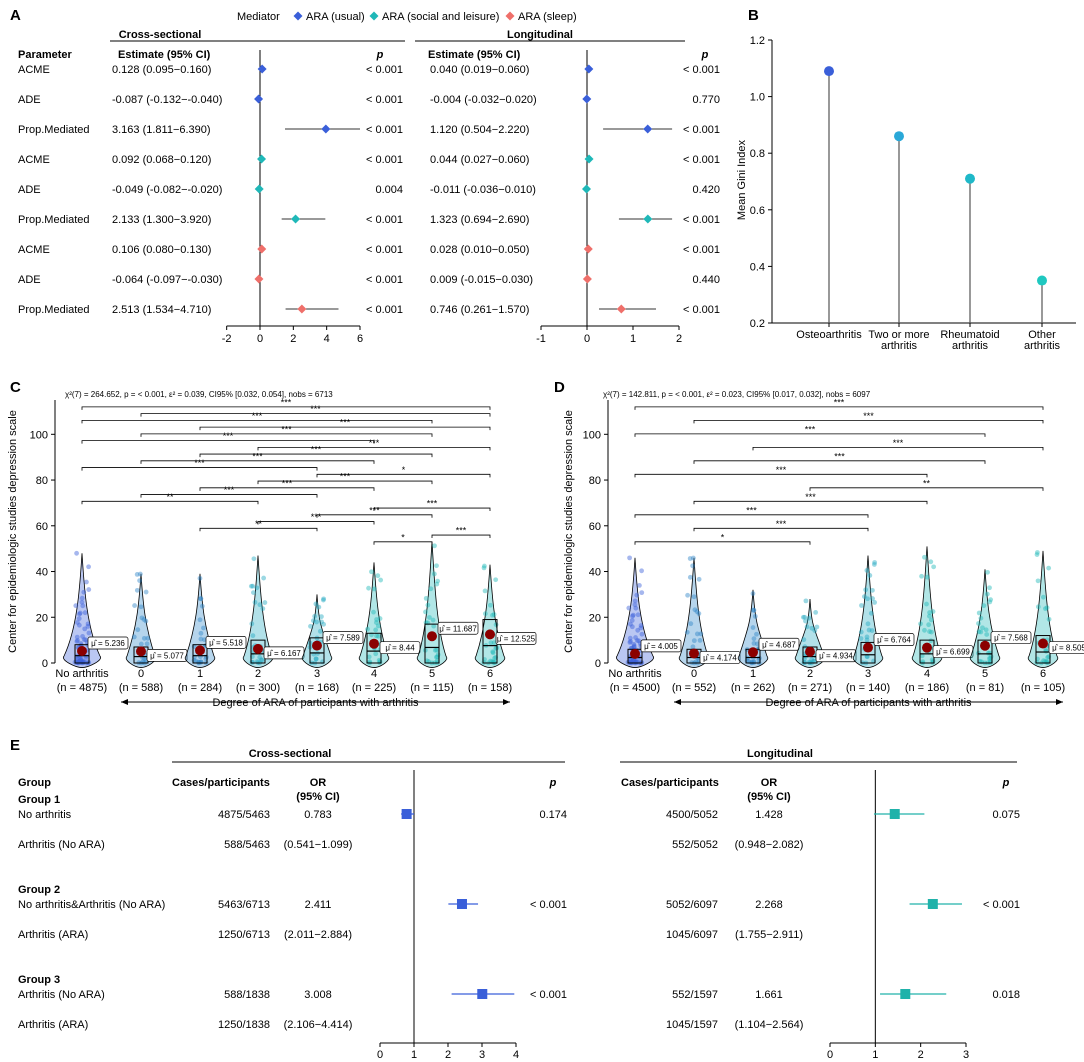  What do you see at coordinates (227, 339) in the screenshot?
I see `a-cs-tick-label: -2` at bounding box center [227, 339].